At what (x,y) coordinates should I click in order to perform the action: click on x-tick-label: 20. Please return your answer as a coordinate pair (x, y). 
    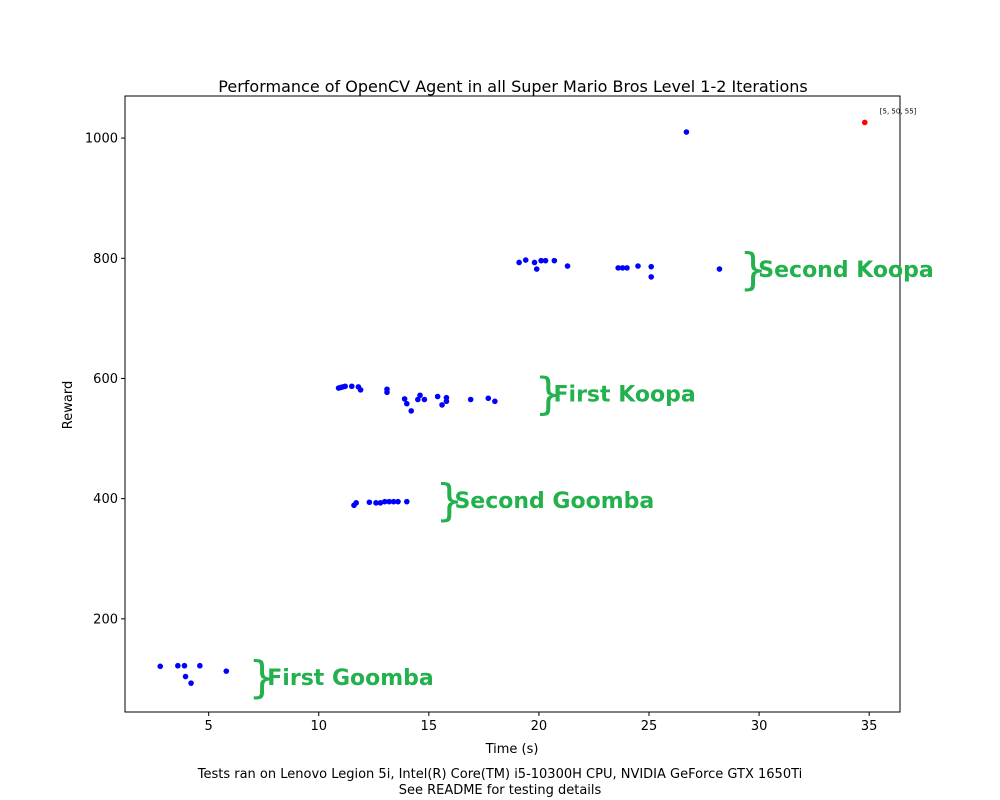
    Looking at the image, I should click on (539, 726).